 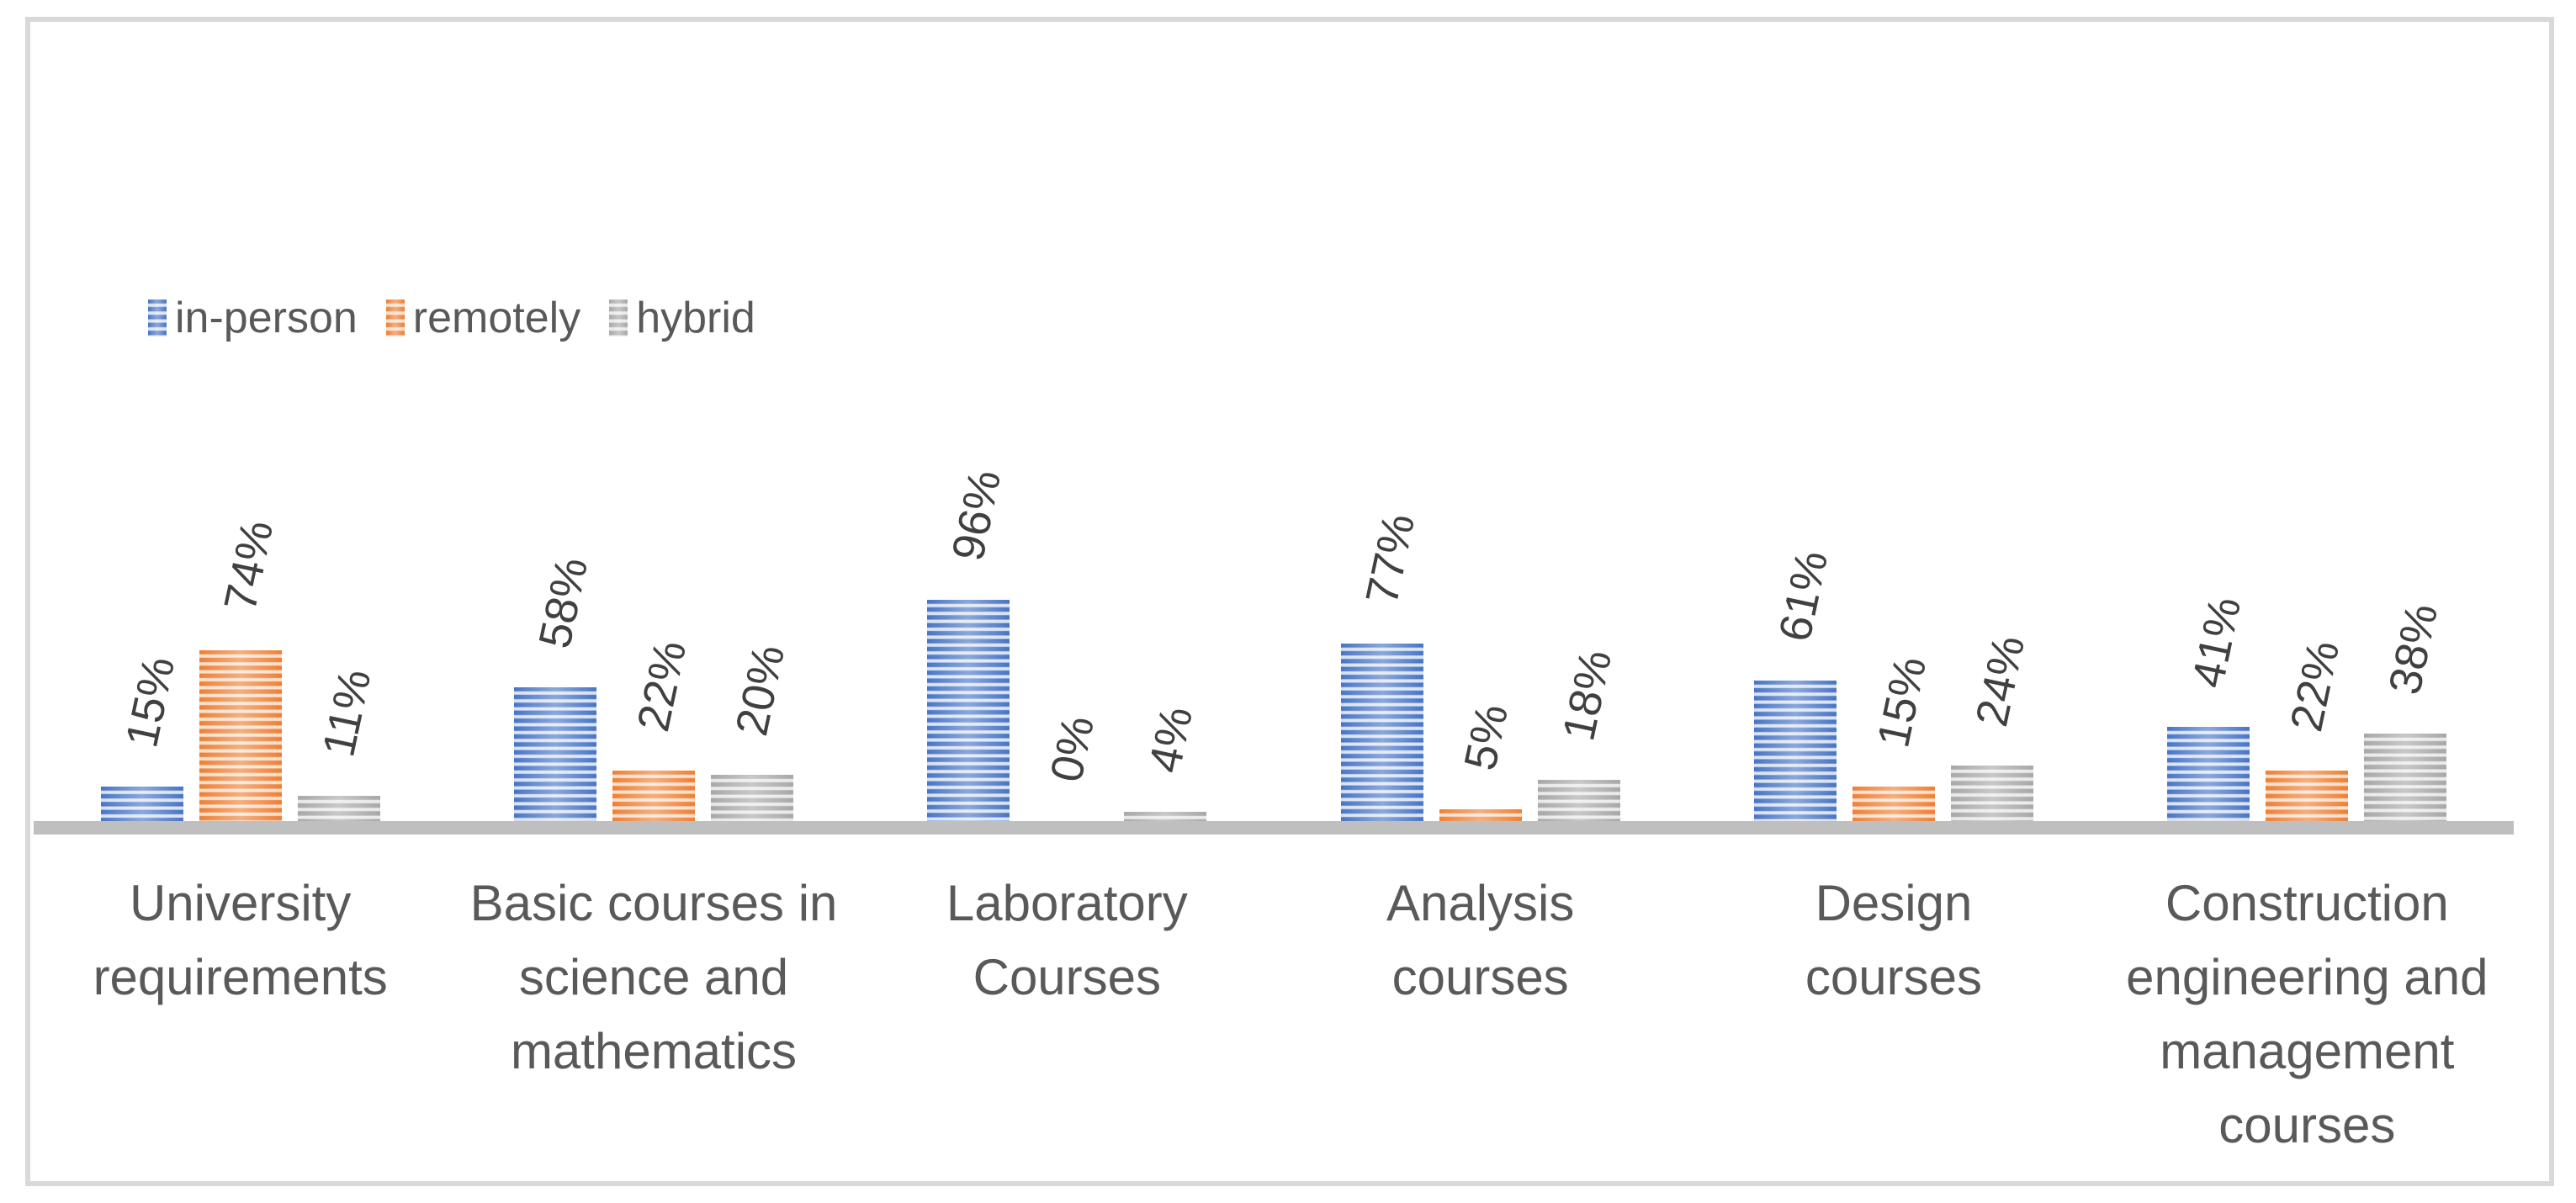 What do you see at coordinates (249, 566) in the screenshot?
I see `bar-value-label: 74%` at bounding box center [249, 566].